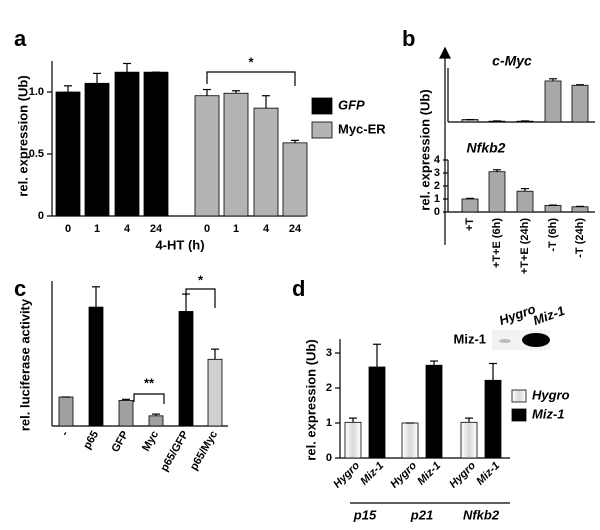 This screenshot has width=600, height=530. What do you see at coordinates (351, 104) in the screenshot?
I see `legend-label: GFP` at bounding box center [351, 104].